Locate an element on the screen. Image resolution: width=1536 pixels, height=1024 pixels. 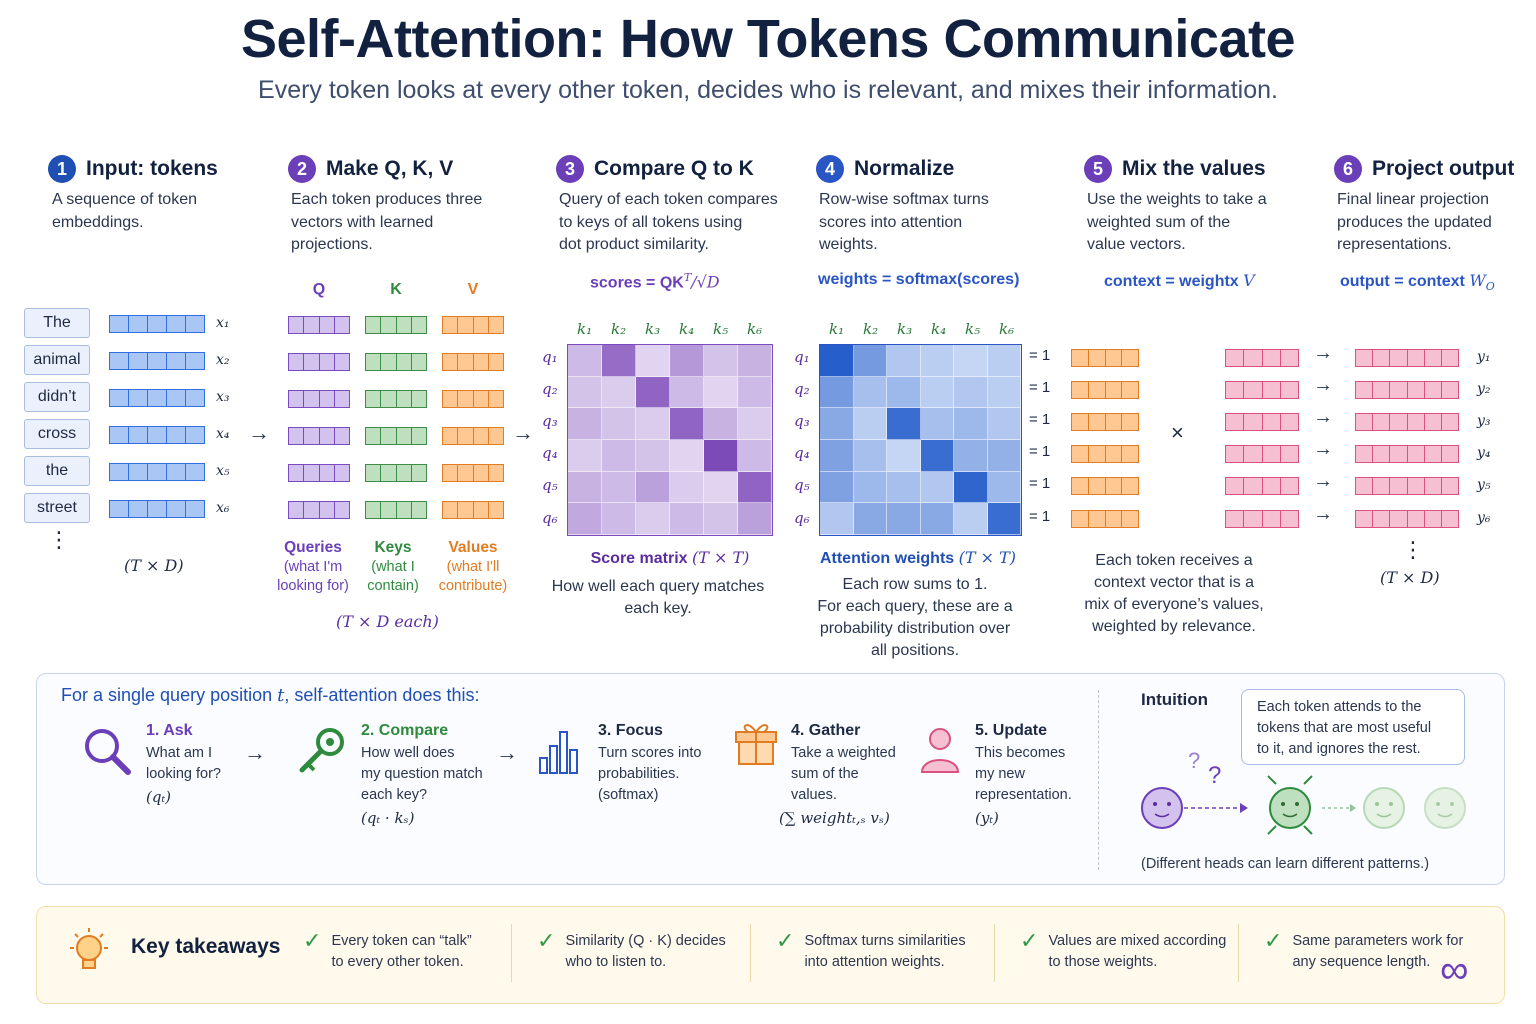
q-header: Q is located at coordinates (319, 289).